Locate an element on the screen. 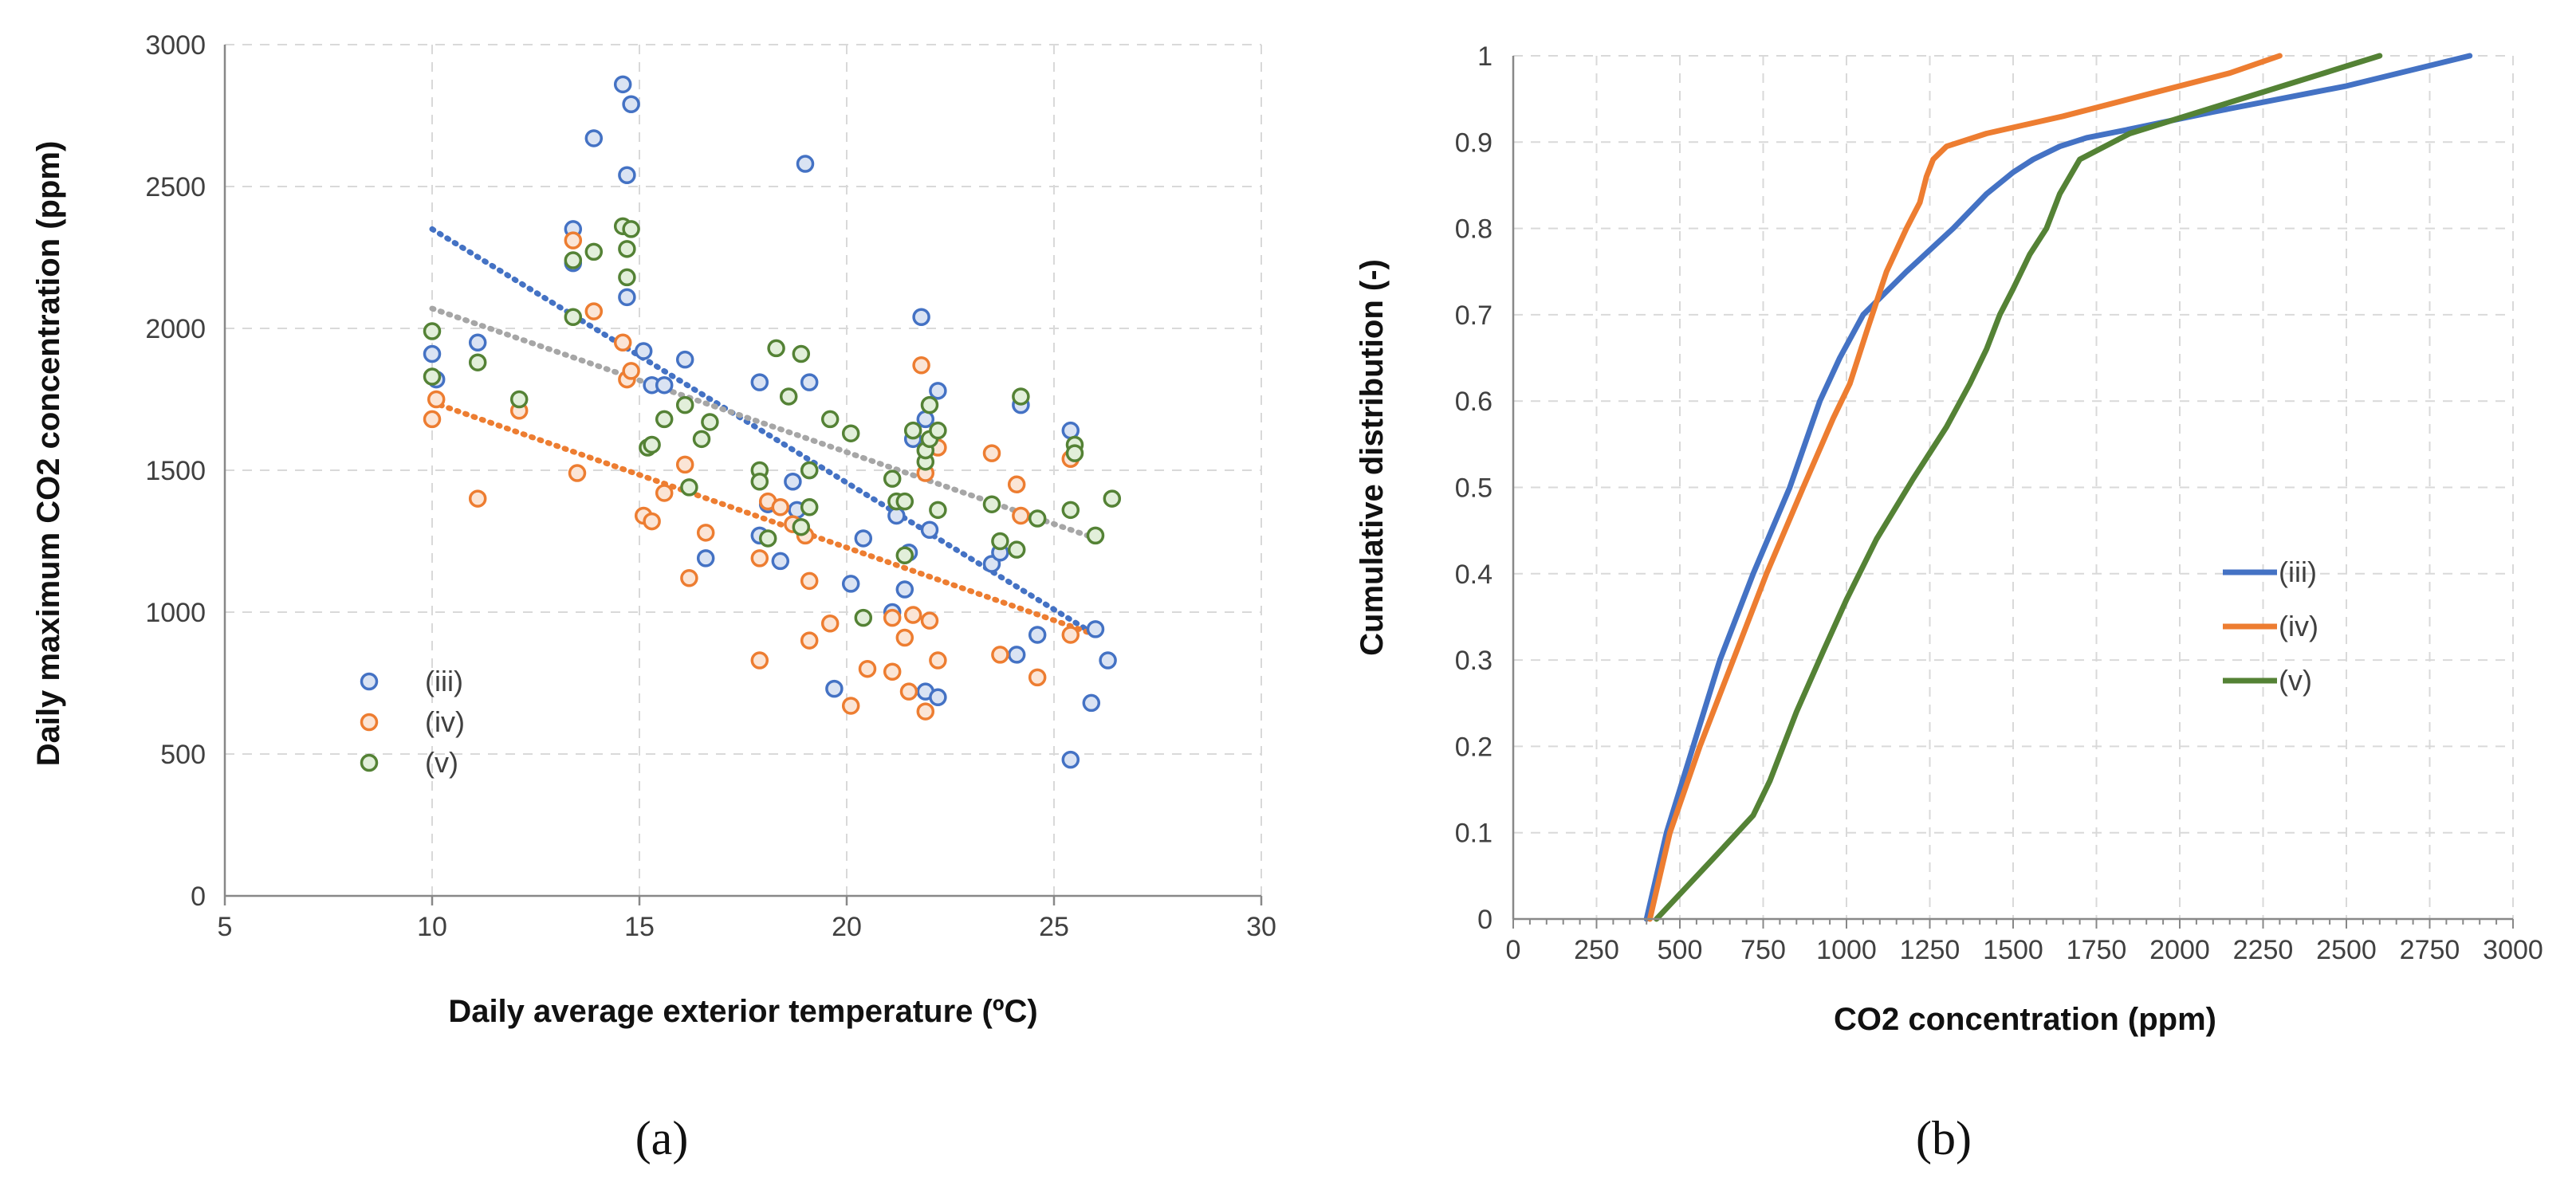  chart-b-y-tick-0.4: 0.4 is located at coordinates (1474, 575).